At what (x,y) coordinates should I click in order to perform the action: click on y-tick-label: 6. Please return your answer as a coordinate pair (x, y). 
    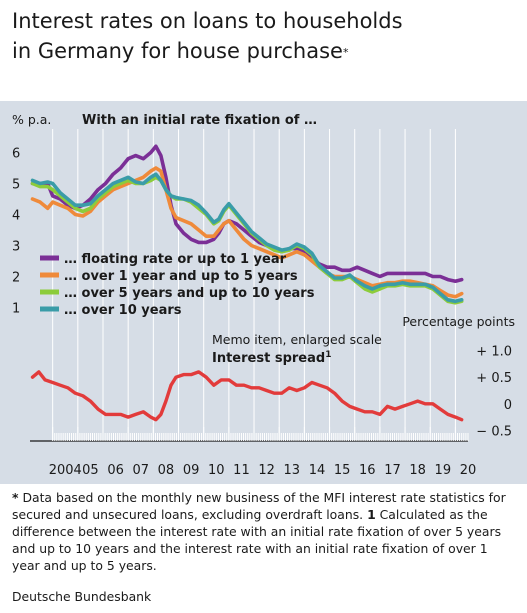
    Looking at the image, I should click on (16, 154).